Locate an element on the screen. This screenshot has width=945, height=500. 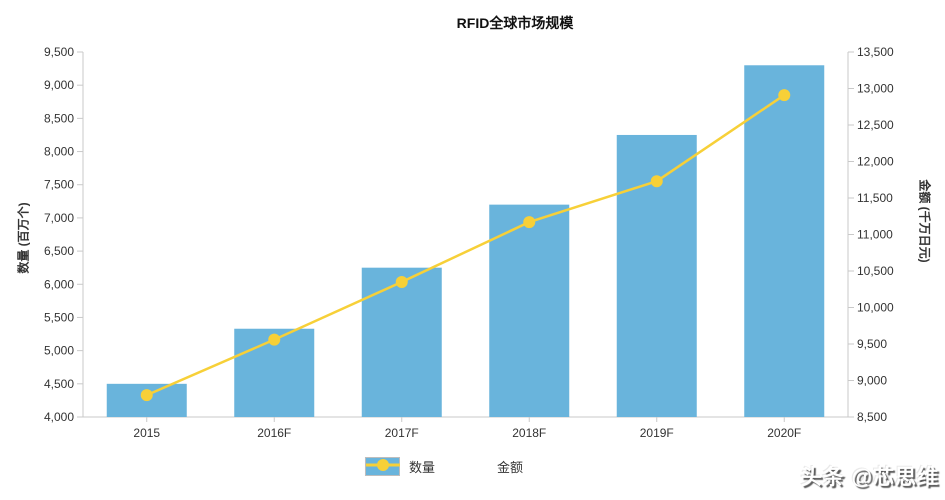
y-left-tick-label: 5,500 is located at coordinates (59, 317).